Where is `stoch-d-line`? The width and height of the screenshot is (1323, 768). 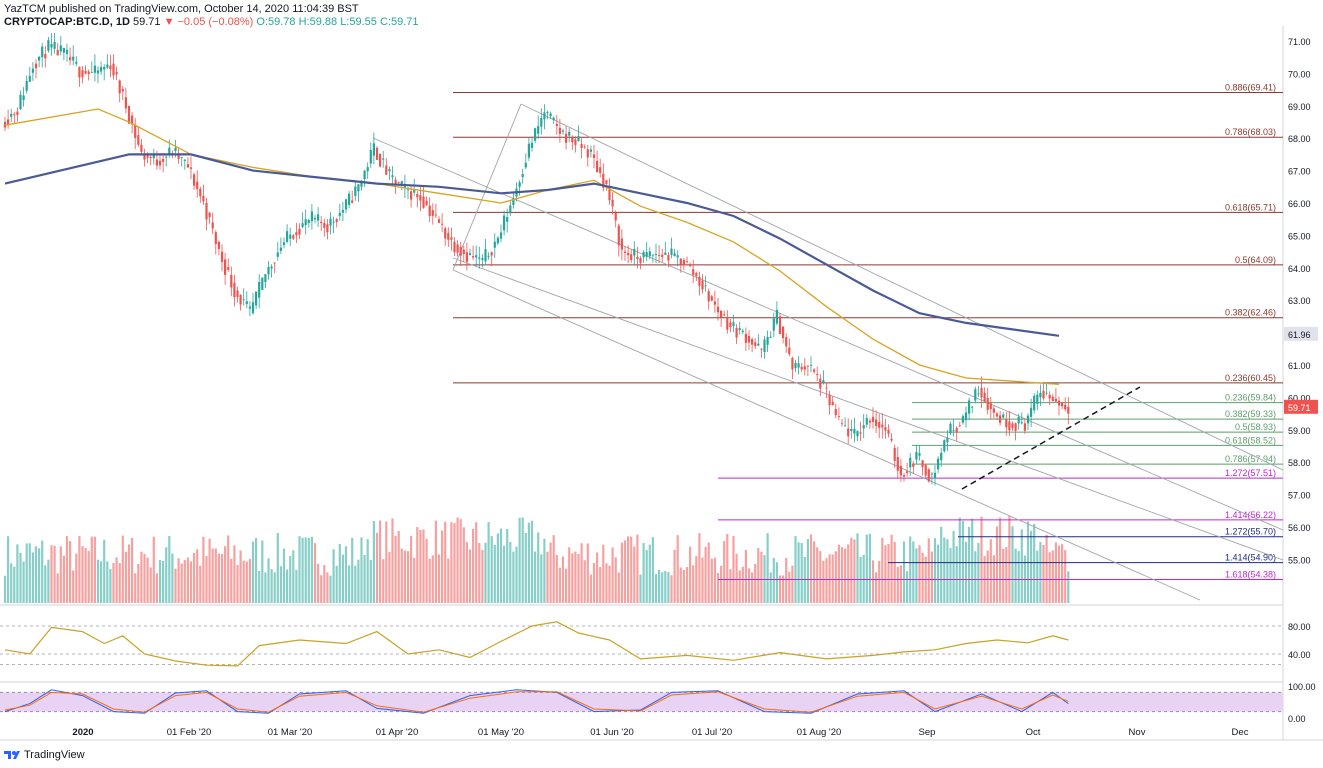
stoch-d-line is located at coordinates (536, 702).